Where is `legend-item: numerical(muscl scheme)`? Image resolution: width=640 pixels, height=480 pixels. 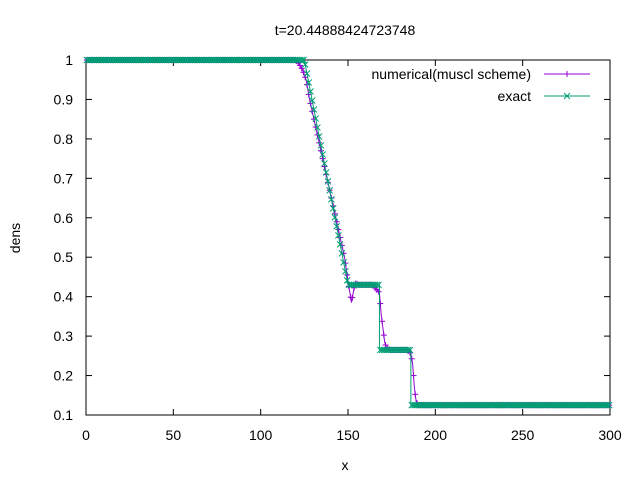
legend-item: numerical(muscl scheme) is located at coordinates (481, 74).